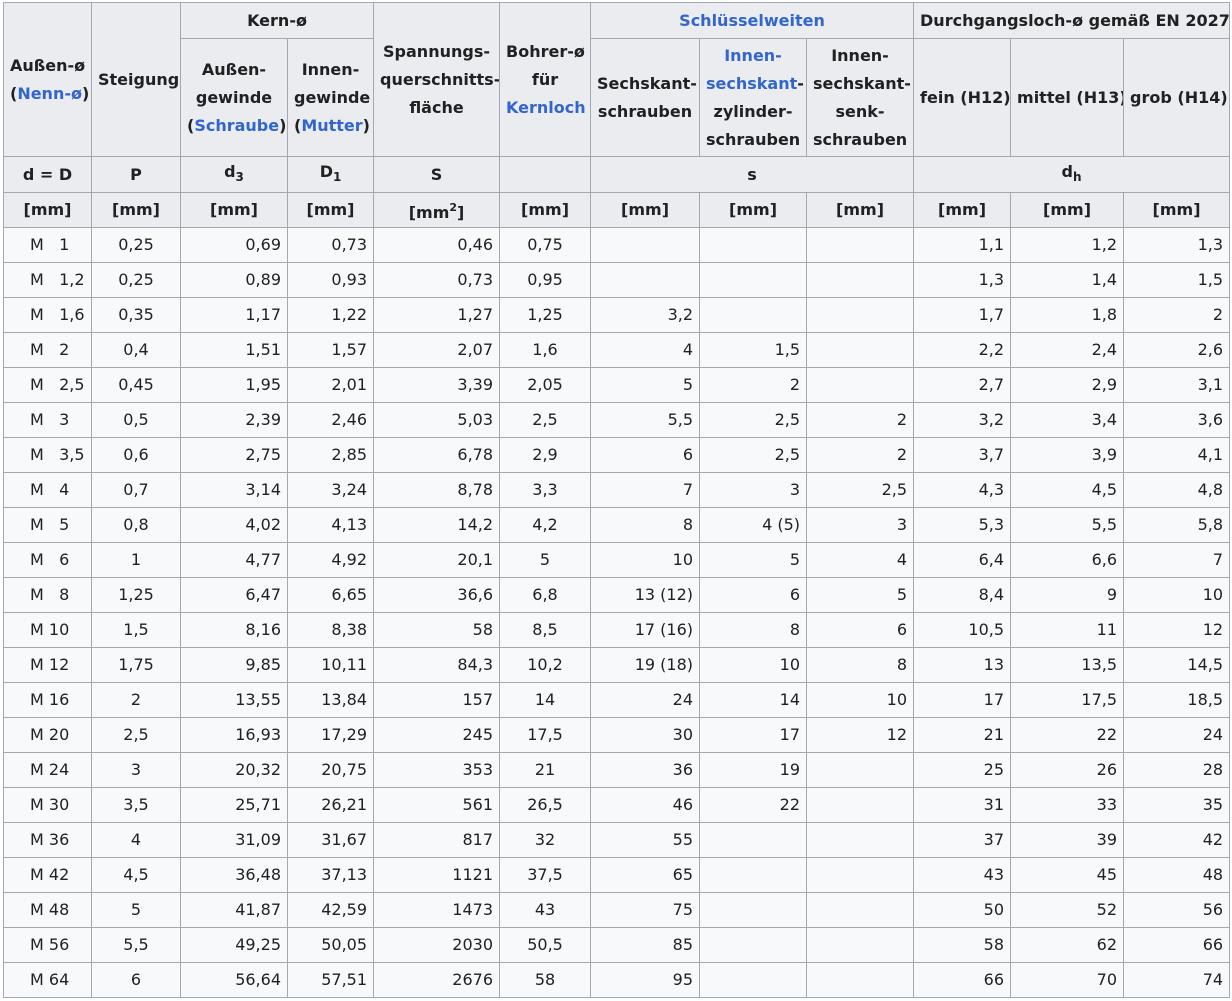 The height and width of the screenshot is (1001, 1232). I want to click on table-cell: 14, so click(545, 700).